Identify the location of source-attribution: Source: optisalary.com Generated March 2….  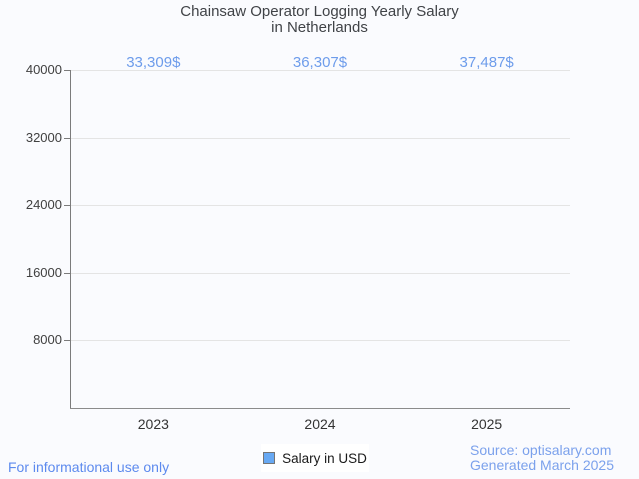
(542, 458).